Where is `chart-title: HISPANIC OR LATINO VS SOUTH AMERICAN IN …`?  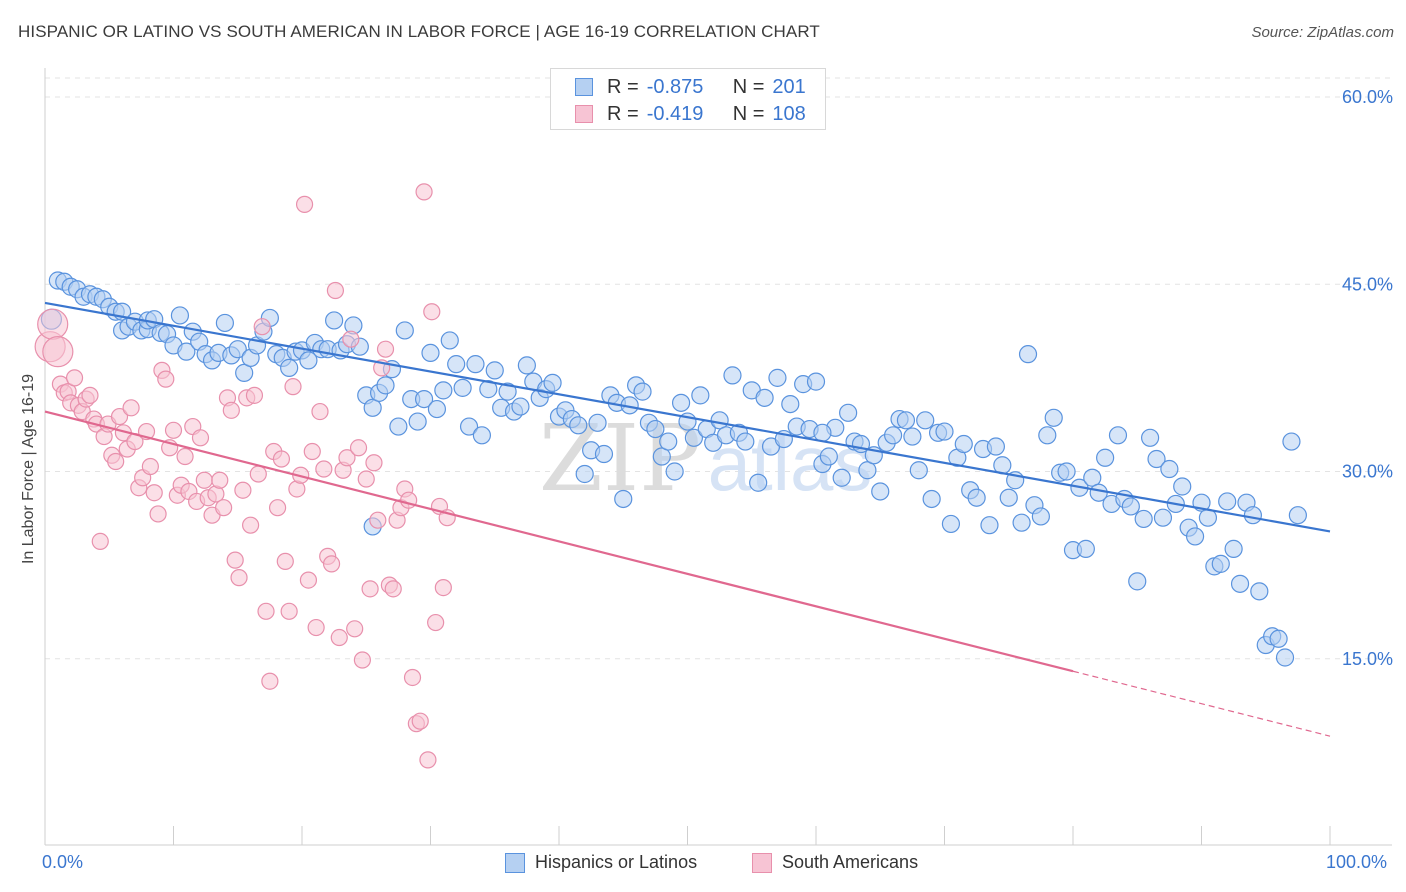
chart-title: HISPANIC OR LATINO VS SOUTH AMERICAN IN … is located at coordinates (419, 31).